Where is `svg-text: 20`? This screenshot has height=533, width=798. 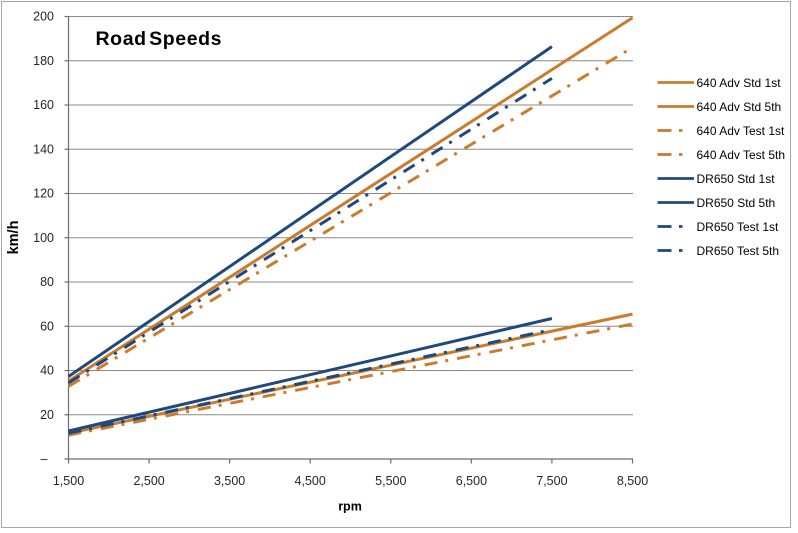
svg-text: 20 is located at coordinates (47, 415).